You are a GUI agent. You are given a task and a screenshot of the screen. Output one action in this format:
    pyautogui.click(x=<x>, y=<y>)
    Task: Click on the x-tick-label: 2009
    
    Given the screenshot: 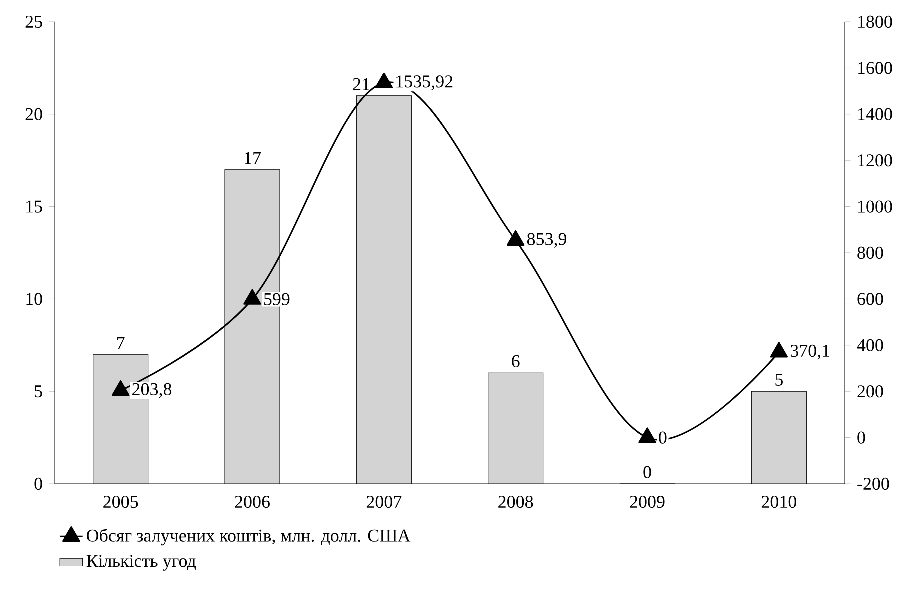 What is the action you would take?
    pyautogui.click(x=647, y=502)
    